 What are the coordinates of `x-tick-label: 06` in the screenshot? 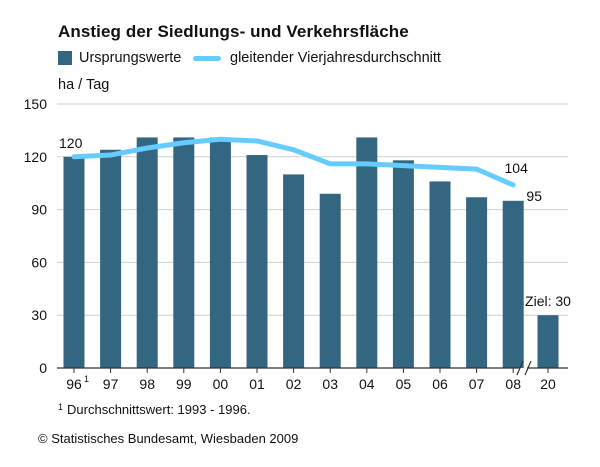 It's located at (440, 384).